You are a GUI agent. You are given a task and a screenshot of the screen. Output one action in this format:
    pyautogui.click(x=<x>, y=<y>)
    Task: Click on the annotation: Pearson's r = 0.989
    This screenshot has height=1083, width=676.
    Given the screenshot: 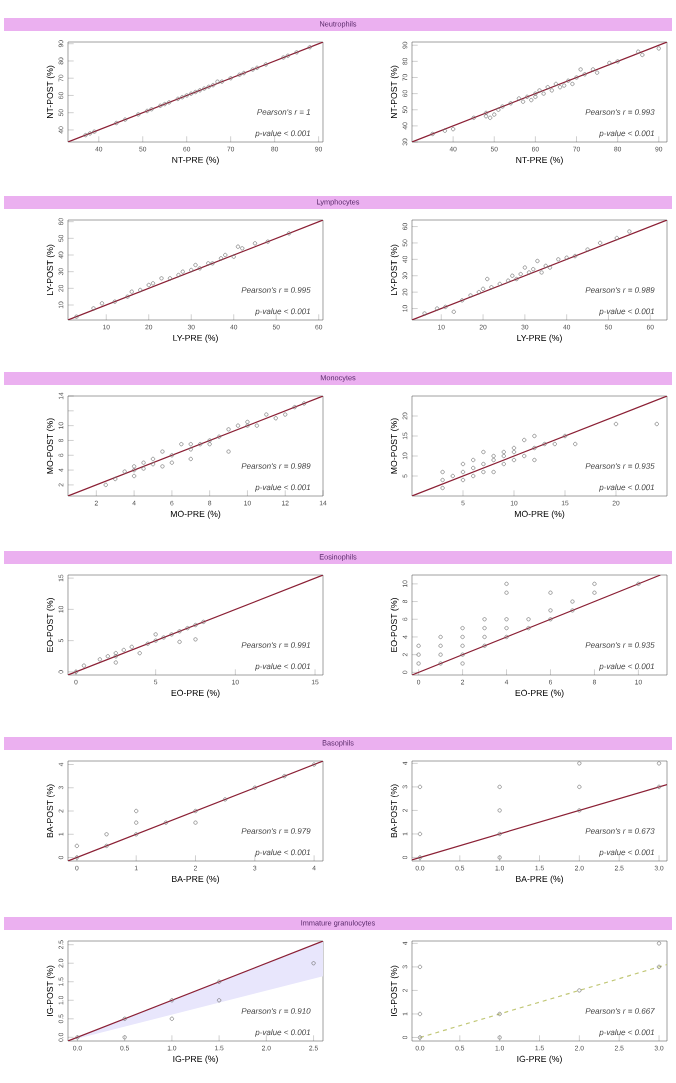 What is the action you would take?
    pyautogui.click(x=276, y=466)
    